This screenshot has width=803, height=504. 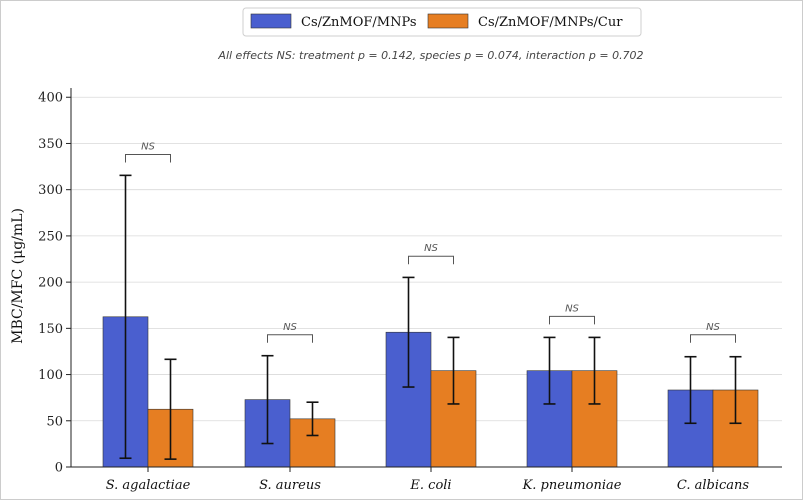 I want to click on legend: Cs/ZnMOF/MNPs Cs/ZnMOF/MNPs/Cur, so click(x=442, y=22).